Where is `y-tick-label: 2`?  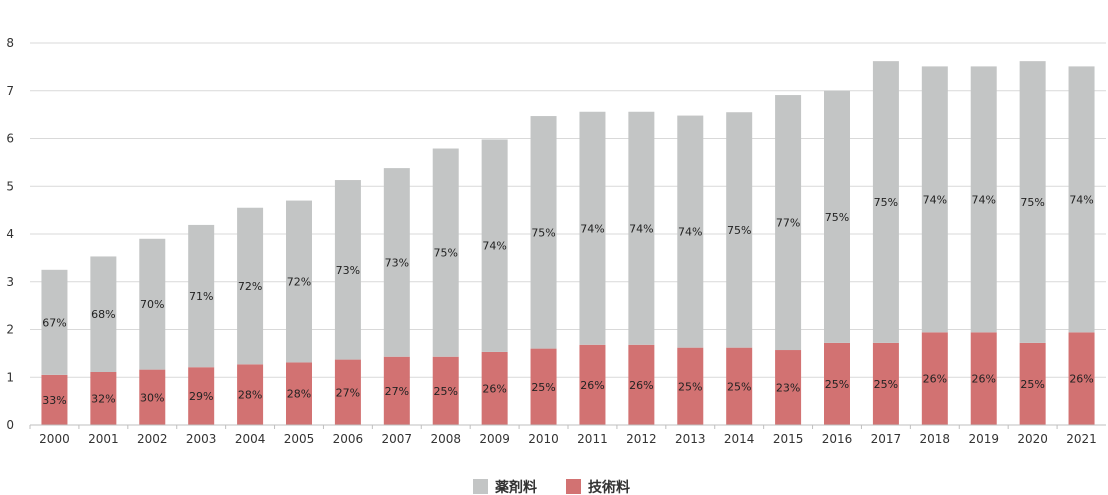 y-tick-label: 2 is located at coordinates (10, 330).